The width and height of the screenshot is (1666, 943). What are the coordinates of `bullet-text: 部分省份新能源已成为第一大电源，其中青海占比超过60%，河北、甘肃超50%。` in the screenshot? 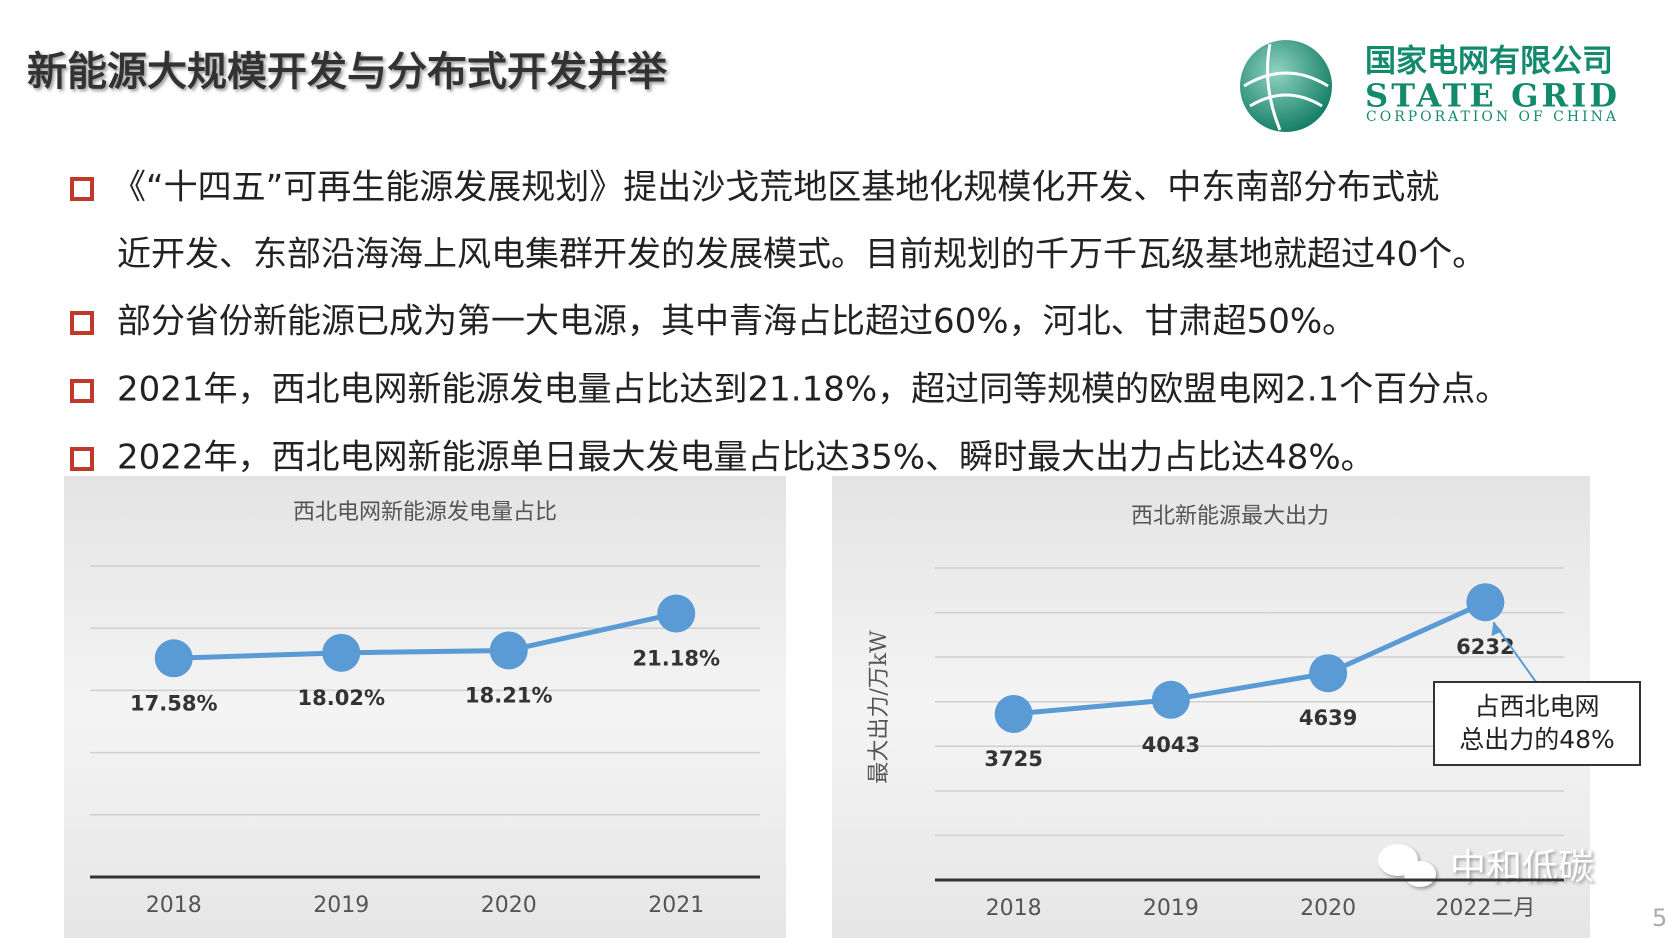 It's located at (736, 322).